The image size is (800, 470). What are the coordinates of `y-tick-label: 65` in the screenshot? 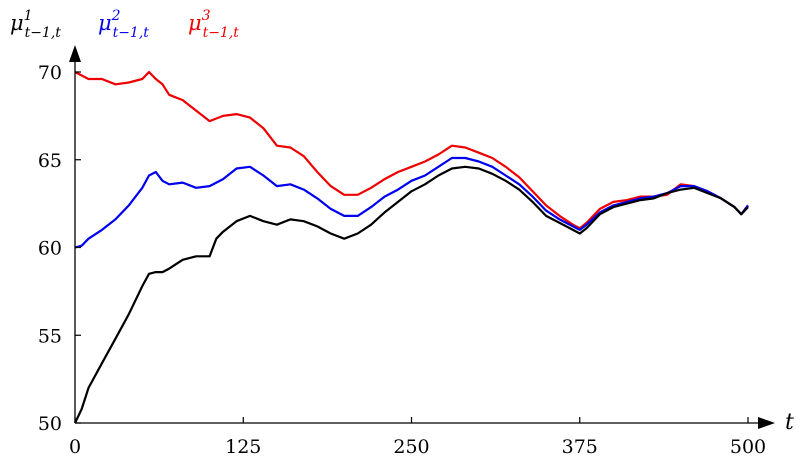 It's located at (50, 161).